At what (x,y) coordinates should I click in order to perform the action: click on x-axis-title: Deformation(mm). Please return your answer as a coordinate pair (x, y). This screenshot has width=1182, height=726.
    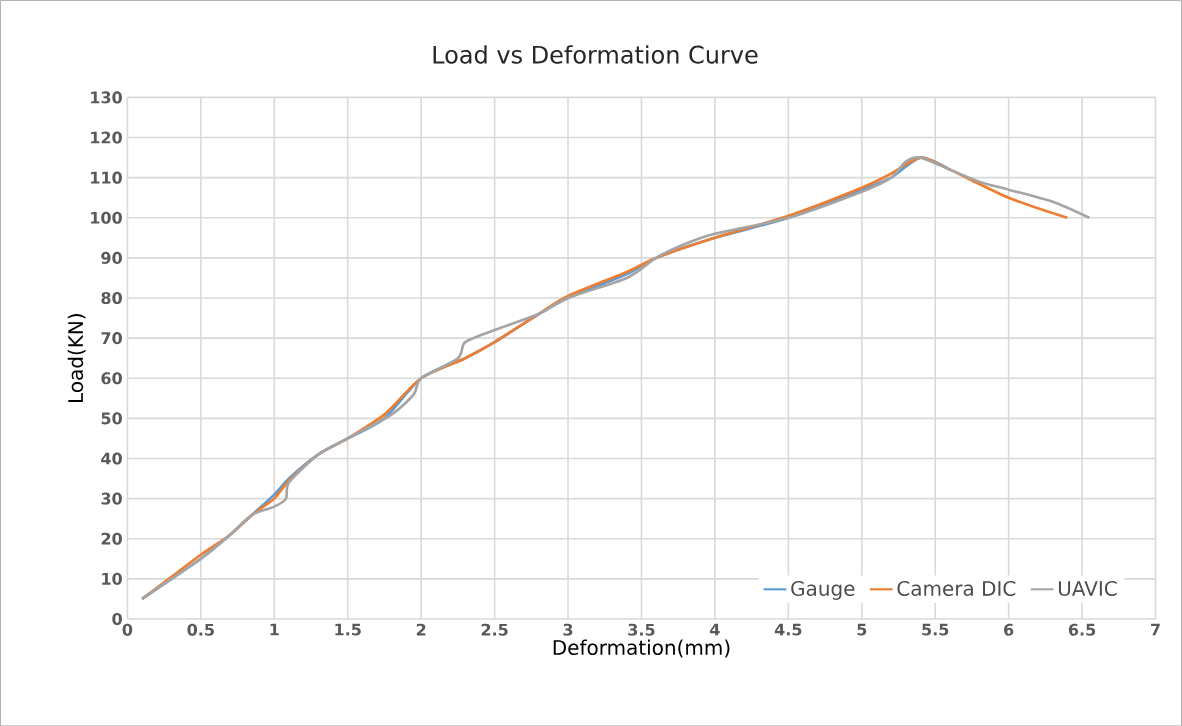
    Looking at the image, I should click on (641, 648).